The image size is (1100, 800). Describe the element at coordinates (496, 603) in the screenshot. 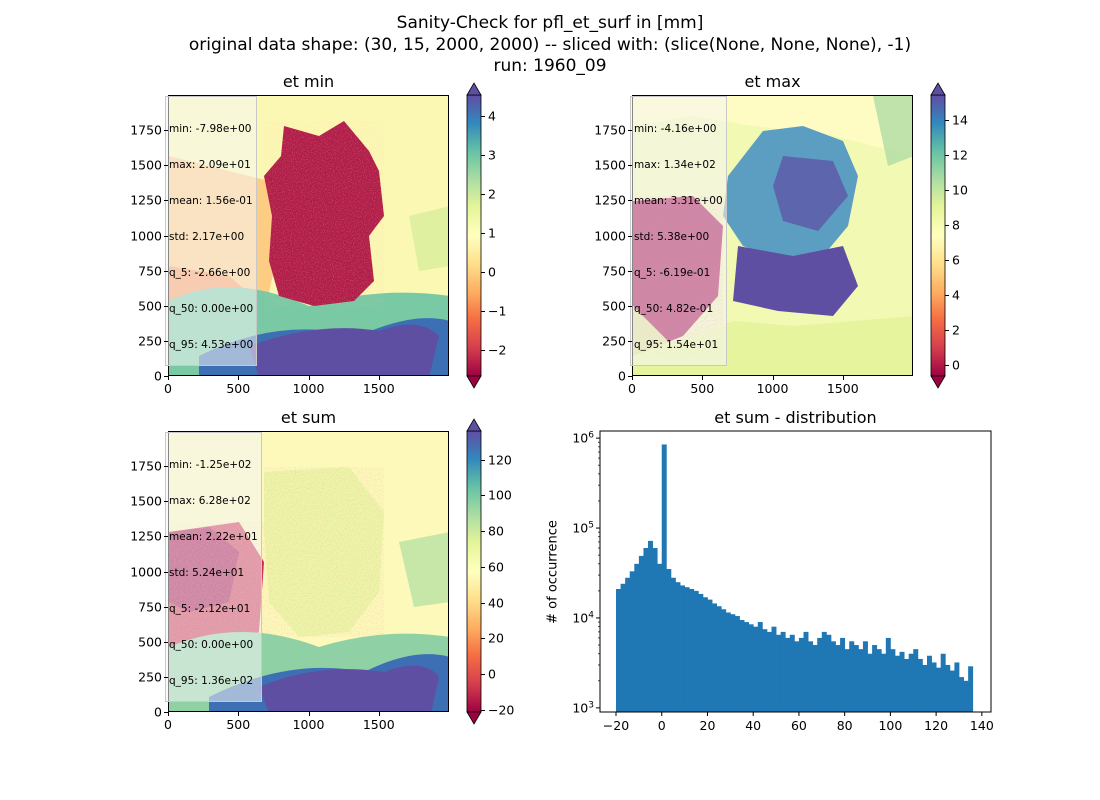

I see `colorbar-tick-label: 40` at that location.